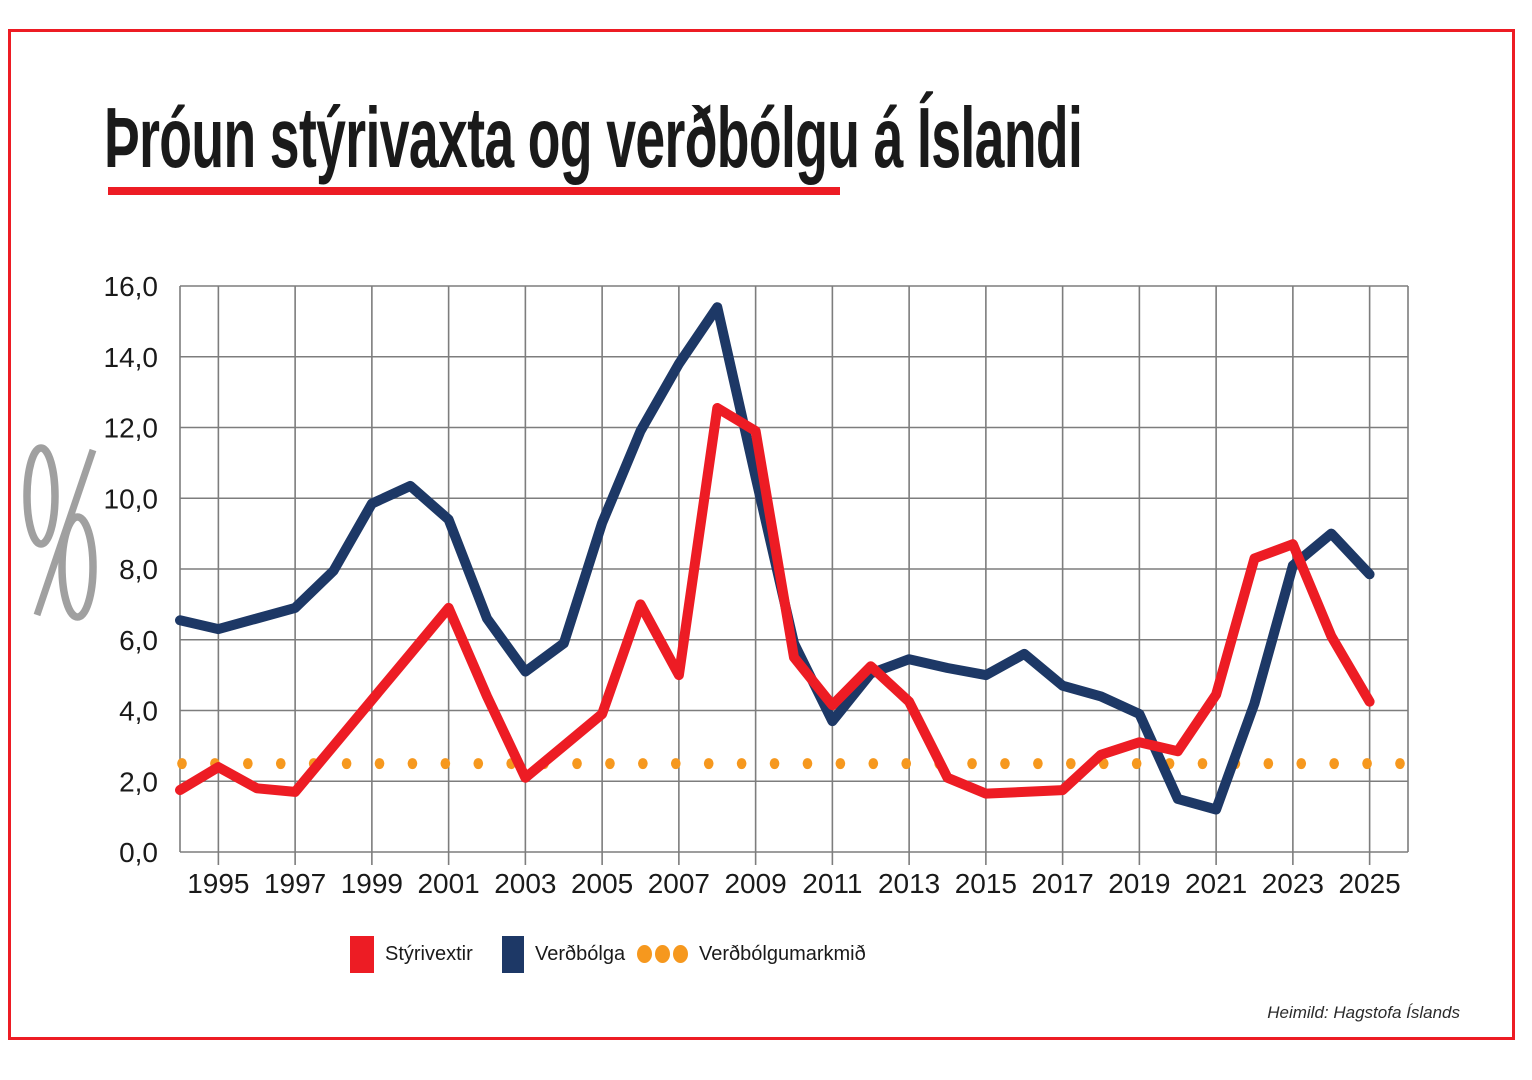 This screenshot has height=1080, width=1532. Describe the element at coordinates (1369, 883) in the screenshot. I see `x-tick-label: 2025` at that location.